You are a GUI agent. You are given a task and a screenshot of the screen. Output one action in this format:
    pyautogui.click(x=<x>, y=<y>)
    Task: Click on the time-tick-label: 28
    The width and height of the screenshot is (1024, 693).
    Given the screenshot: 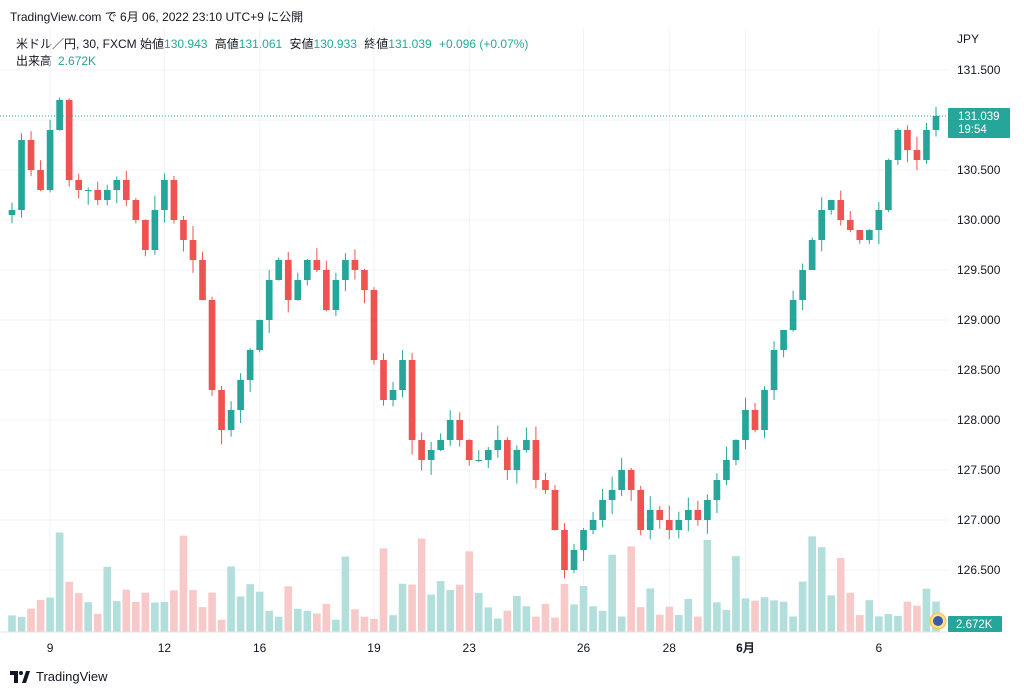 What is the action you would take?
    pyautogui.click(x=670, y=648)
    